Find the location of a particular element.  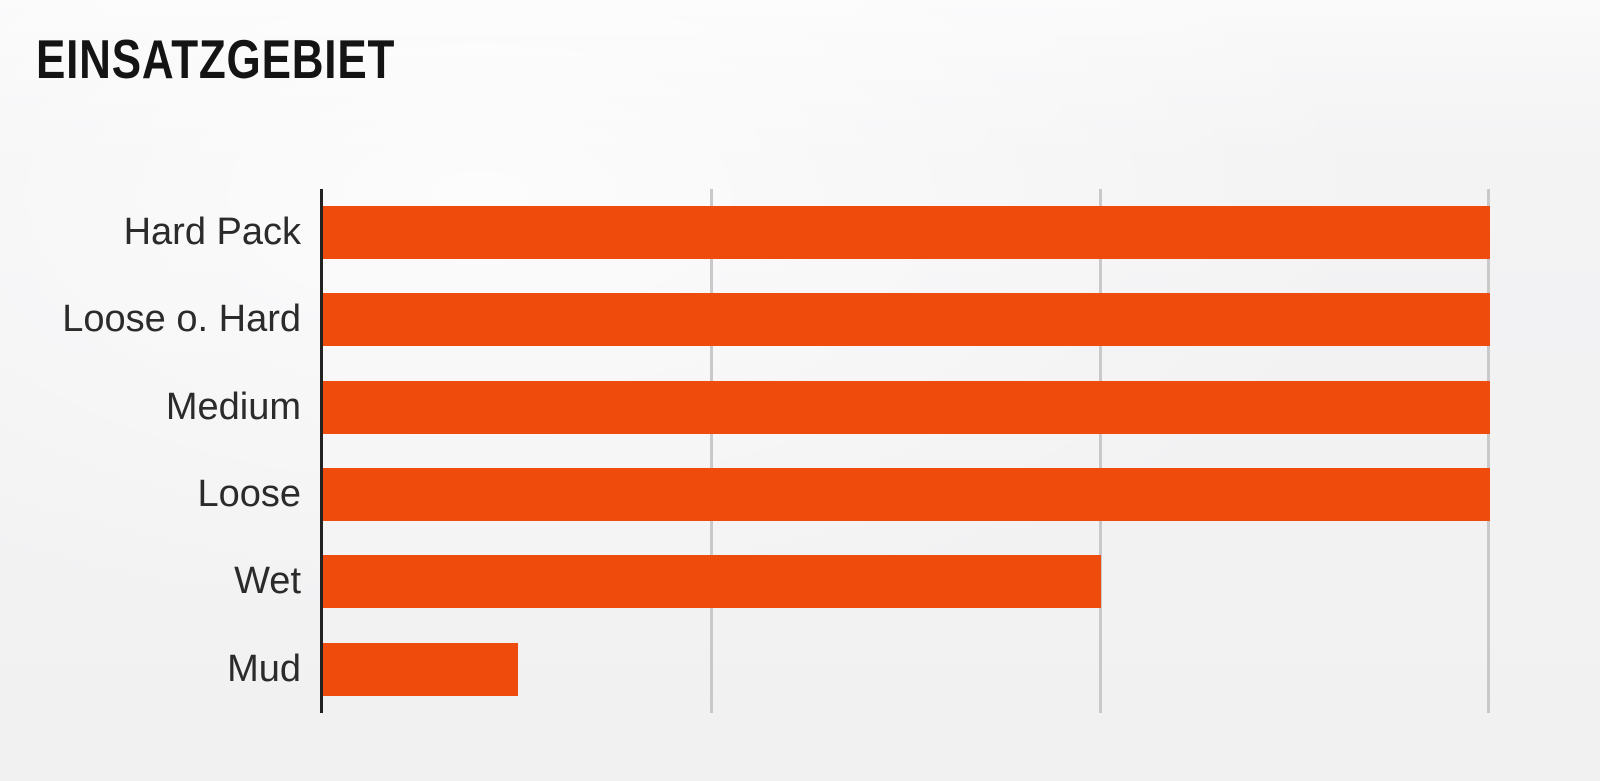

category-label-wet: Wet is located at coordinates (267, 581).